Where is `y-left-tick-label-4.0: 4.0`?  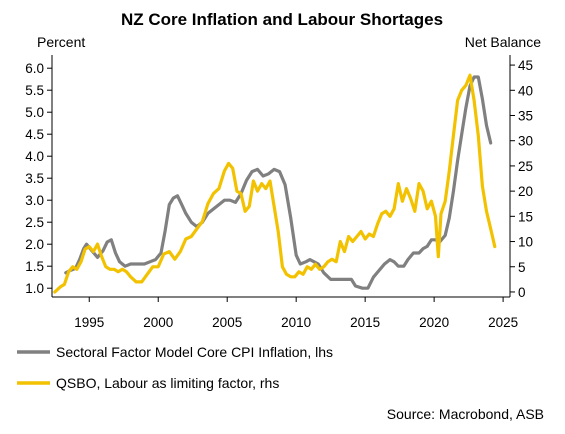
y-left-tick-label-4.0: 4.0 is located at coordinates (34, 156).